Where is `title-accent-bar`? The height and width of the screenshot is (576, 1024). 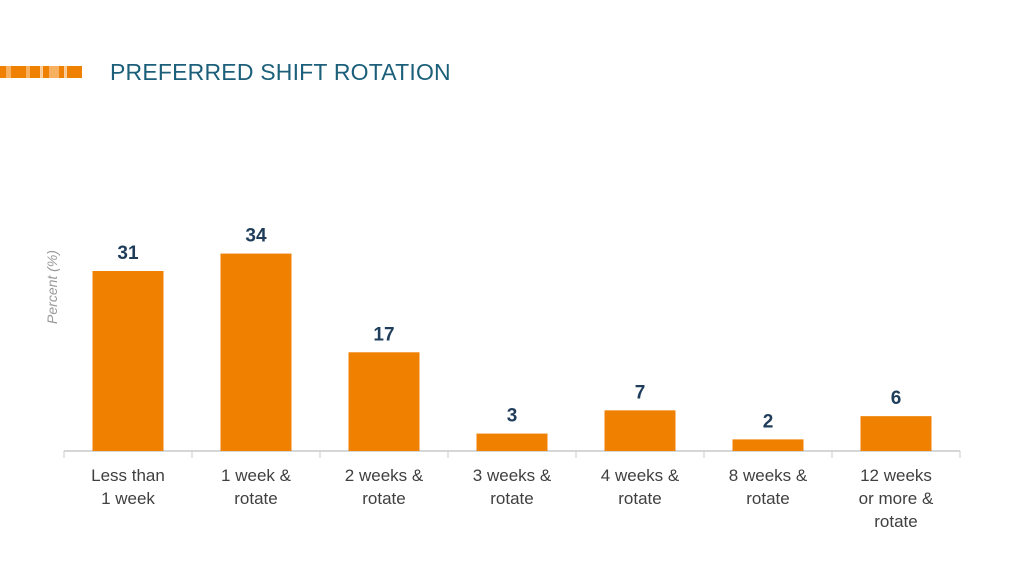 title-accent-bar is located at coordinates (41, 72).